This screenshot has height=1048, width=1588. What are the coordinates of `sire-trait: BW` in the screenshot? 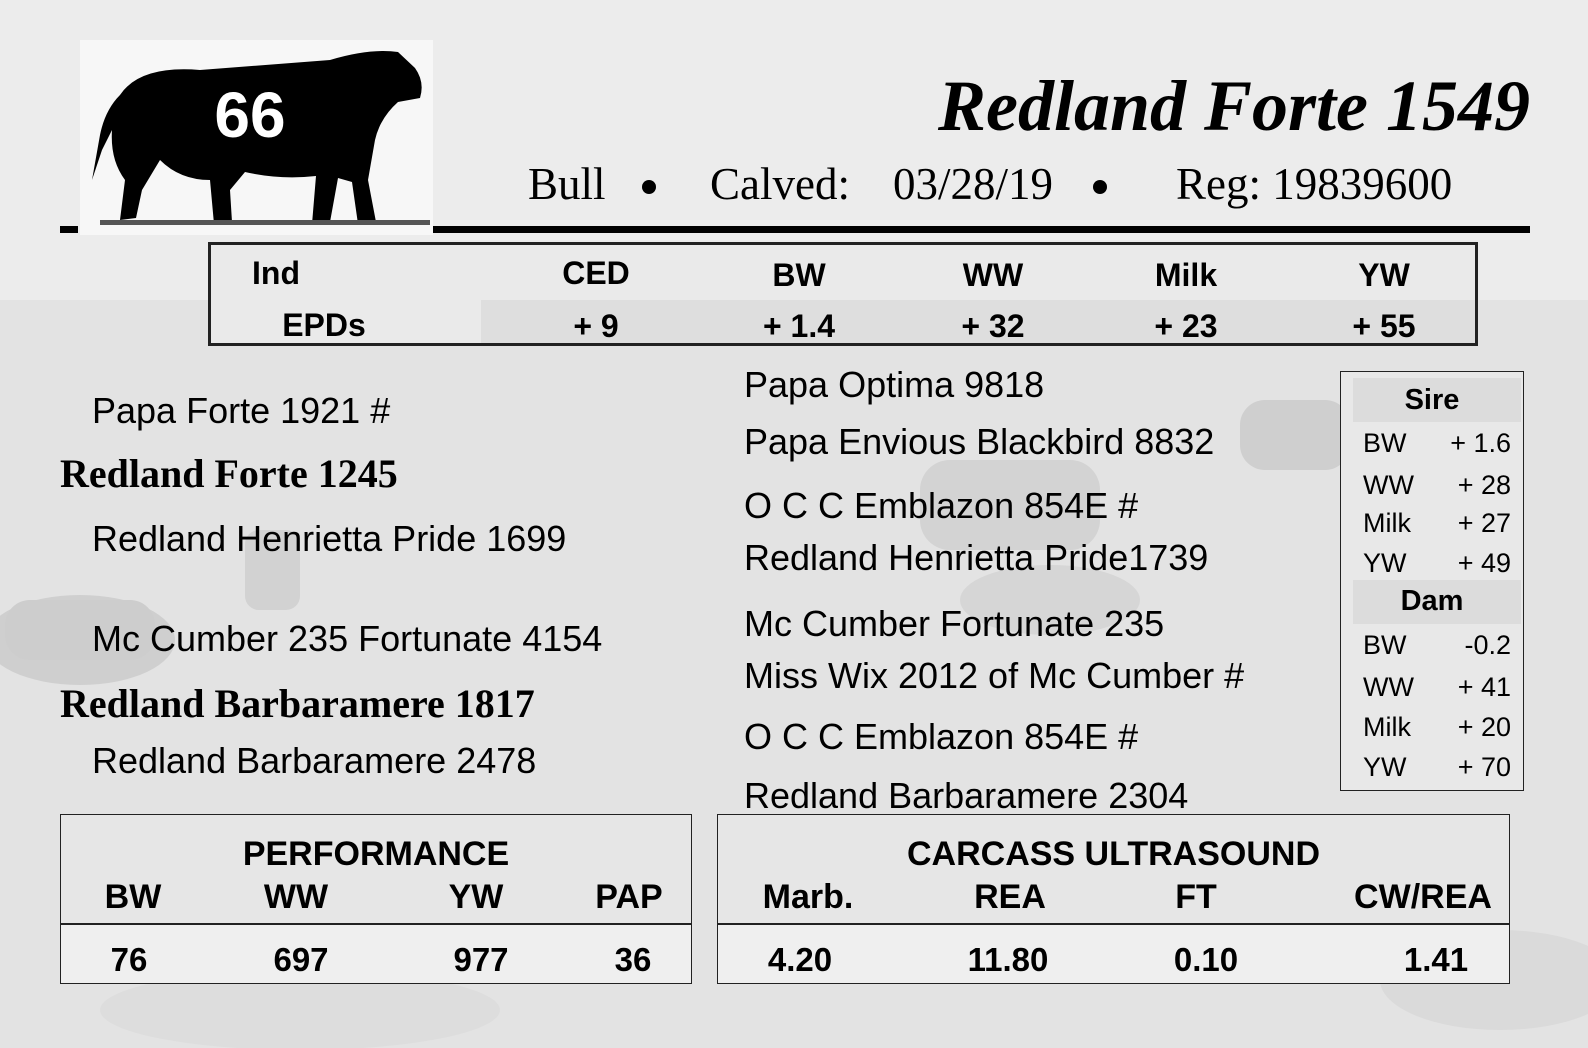 It's located at (1385, 443).